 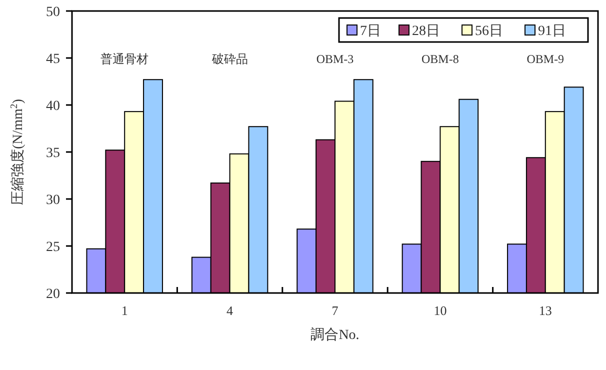 I want to click on annotation: 破砕品, so click(x=230, y=59).